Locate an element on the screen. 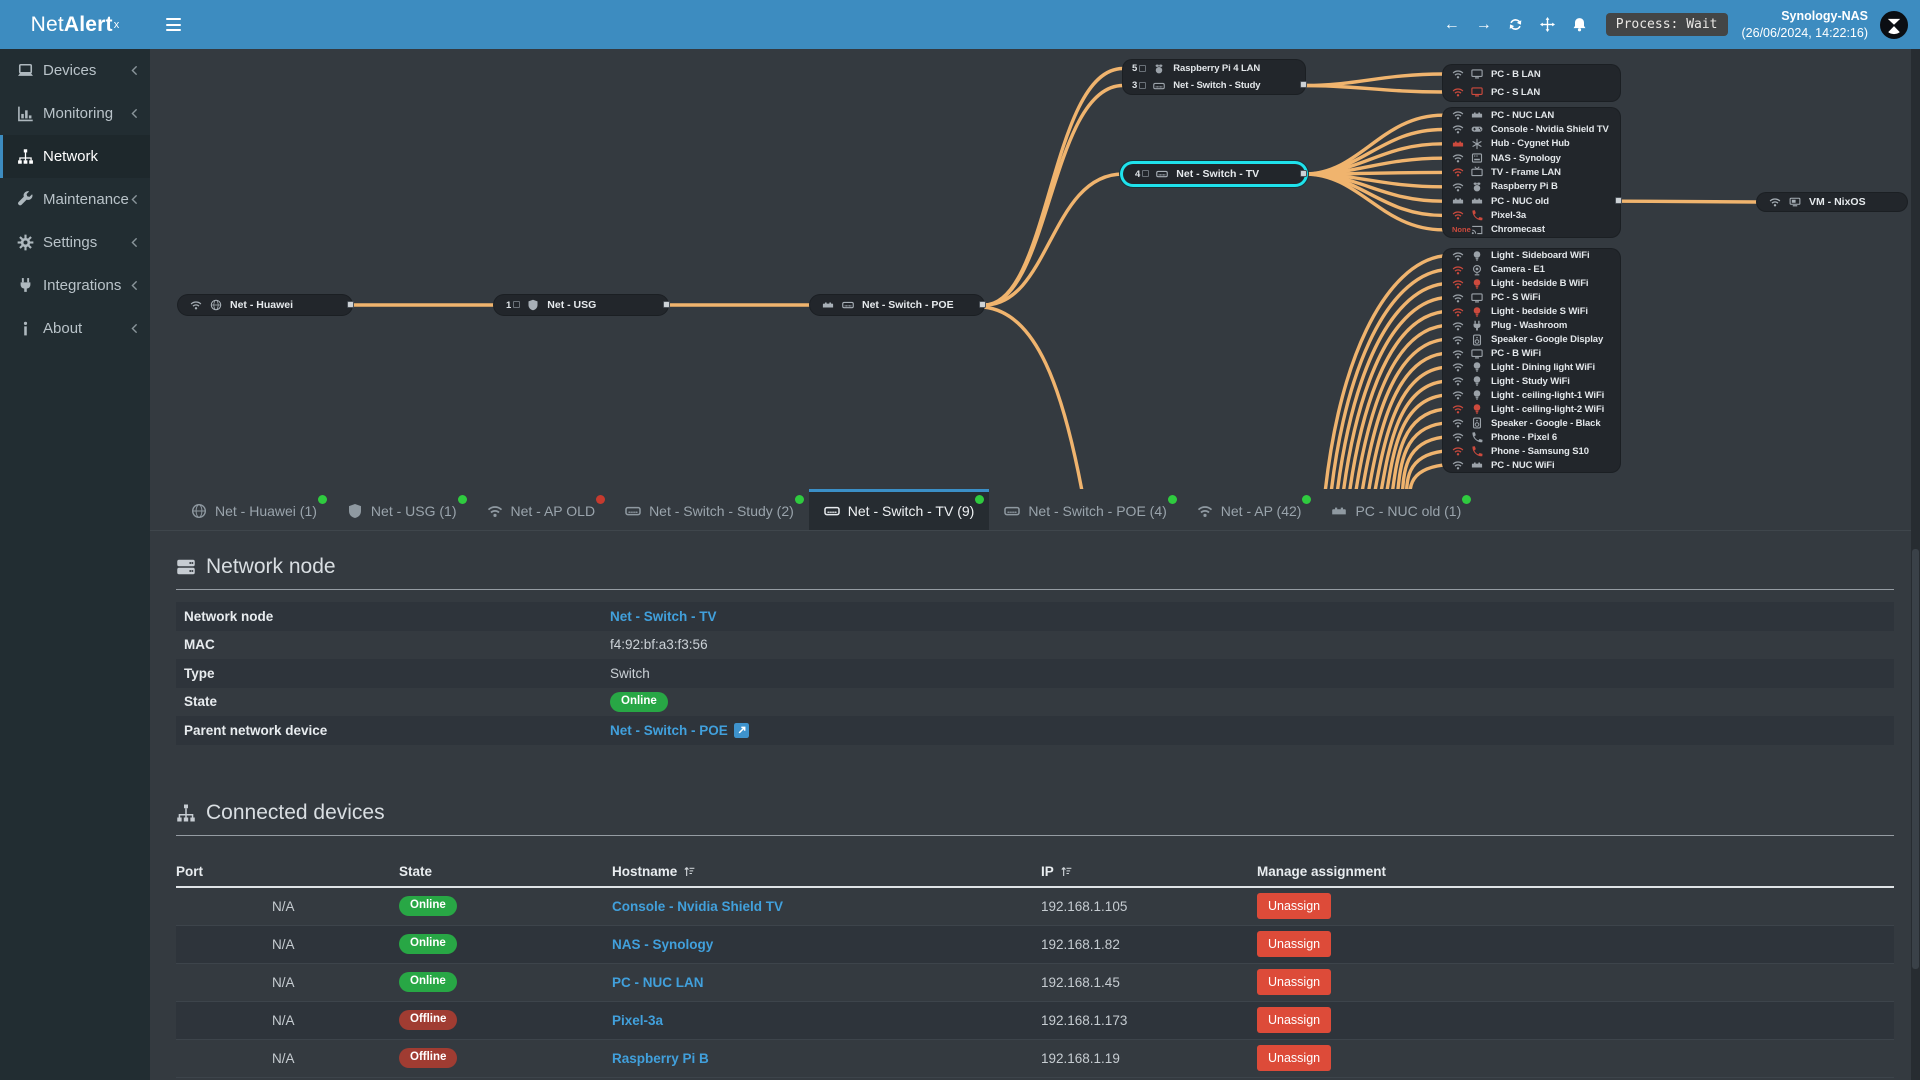 The image size is (1920, 1080). topology-device-row: Light - bedside B WiFi is located at coordinates (1531, 284).